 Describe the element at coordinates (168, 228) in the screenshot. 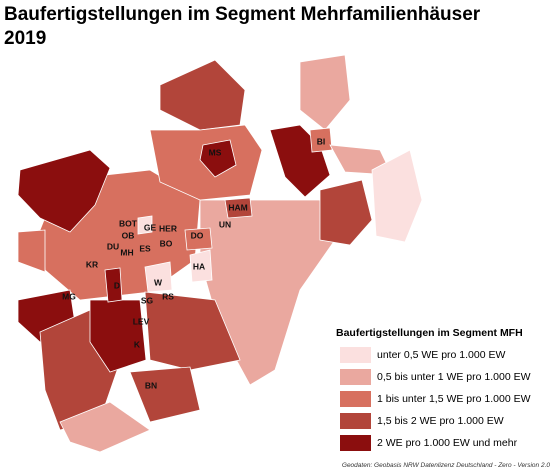

I see `city-label: HER` at that location.